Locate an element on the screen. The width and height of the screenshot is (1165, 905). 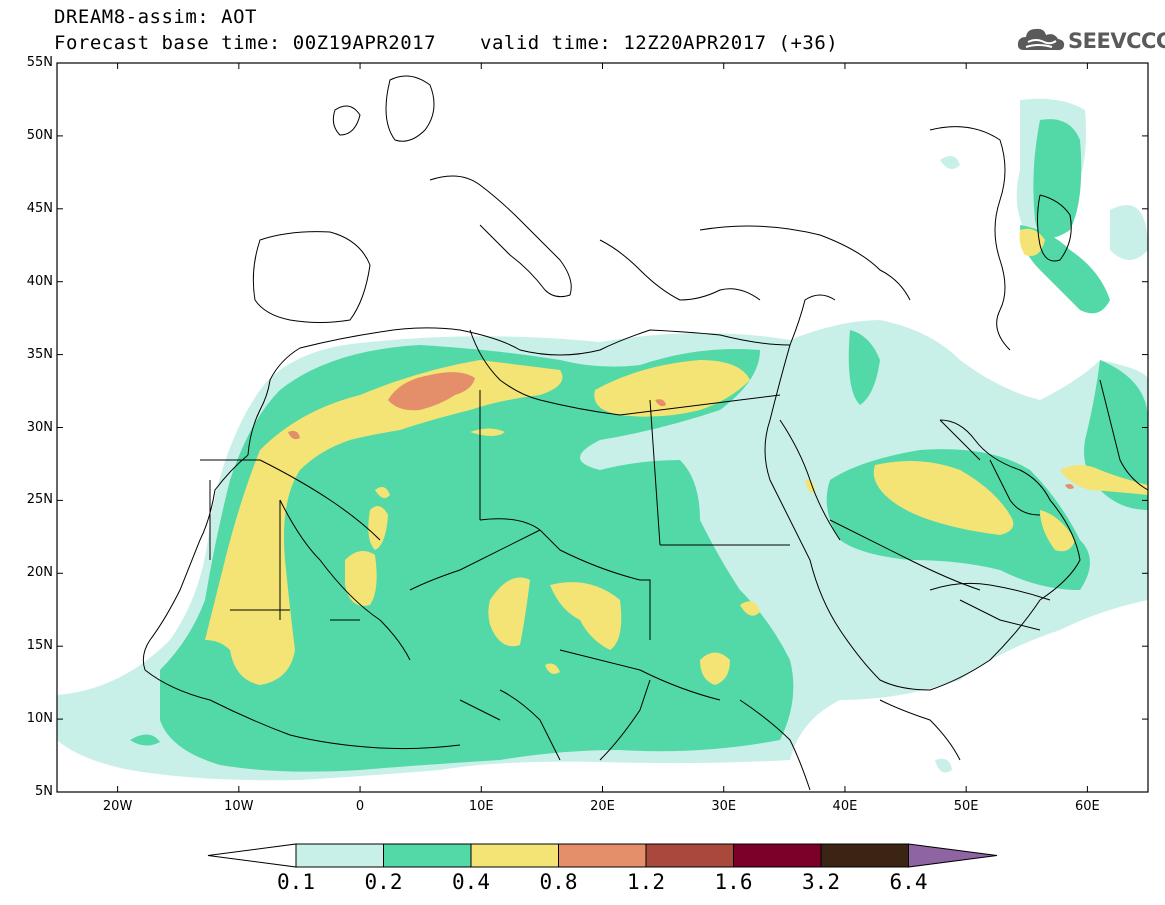
lat-label: 10N is located at coordinates (39, 719).